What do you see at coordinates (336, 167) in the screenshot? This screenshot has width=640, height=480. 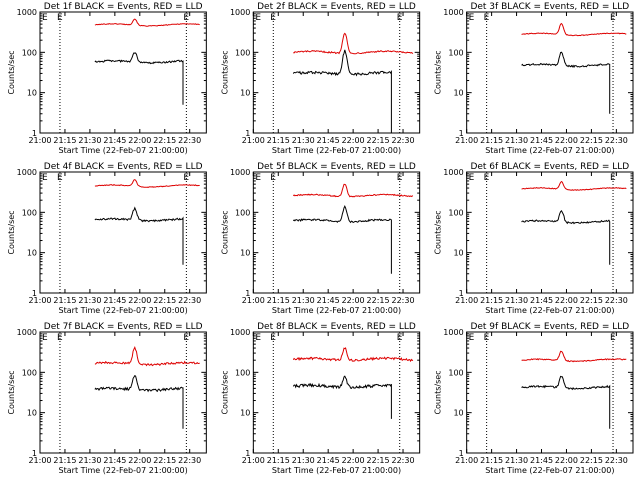 I see `panel-title: Det 5f BLACK = Events, RED = LLD` at bounding box center [336, 167].